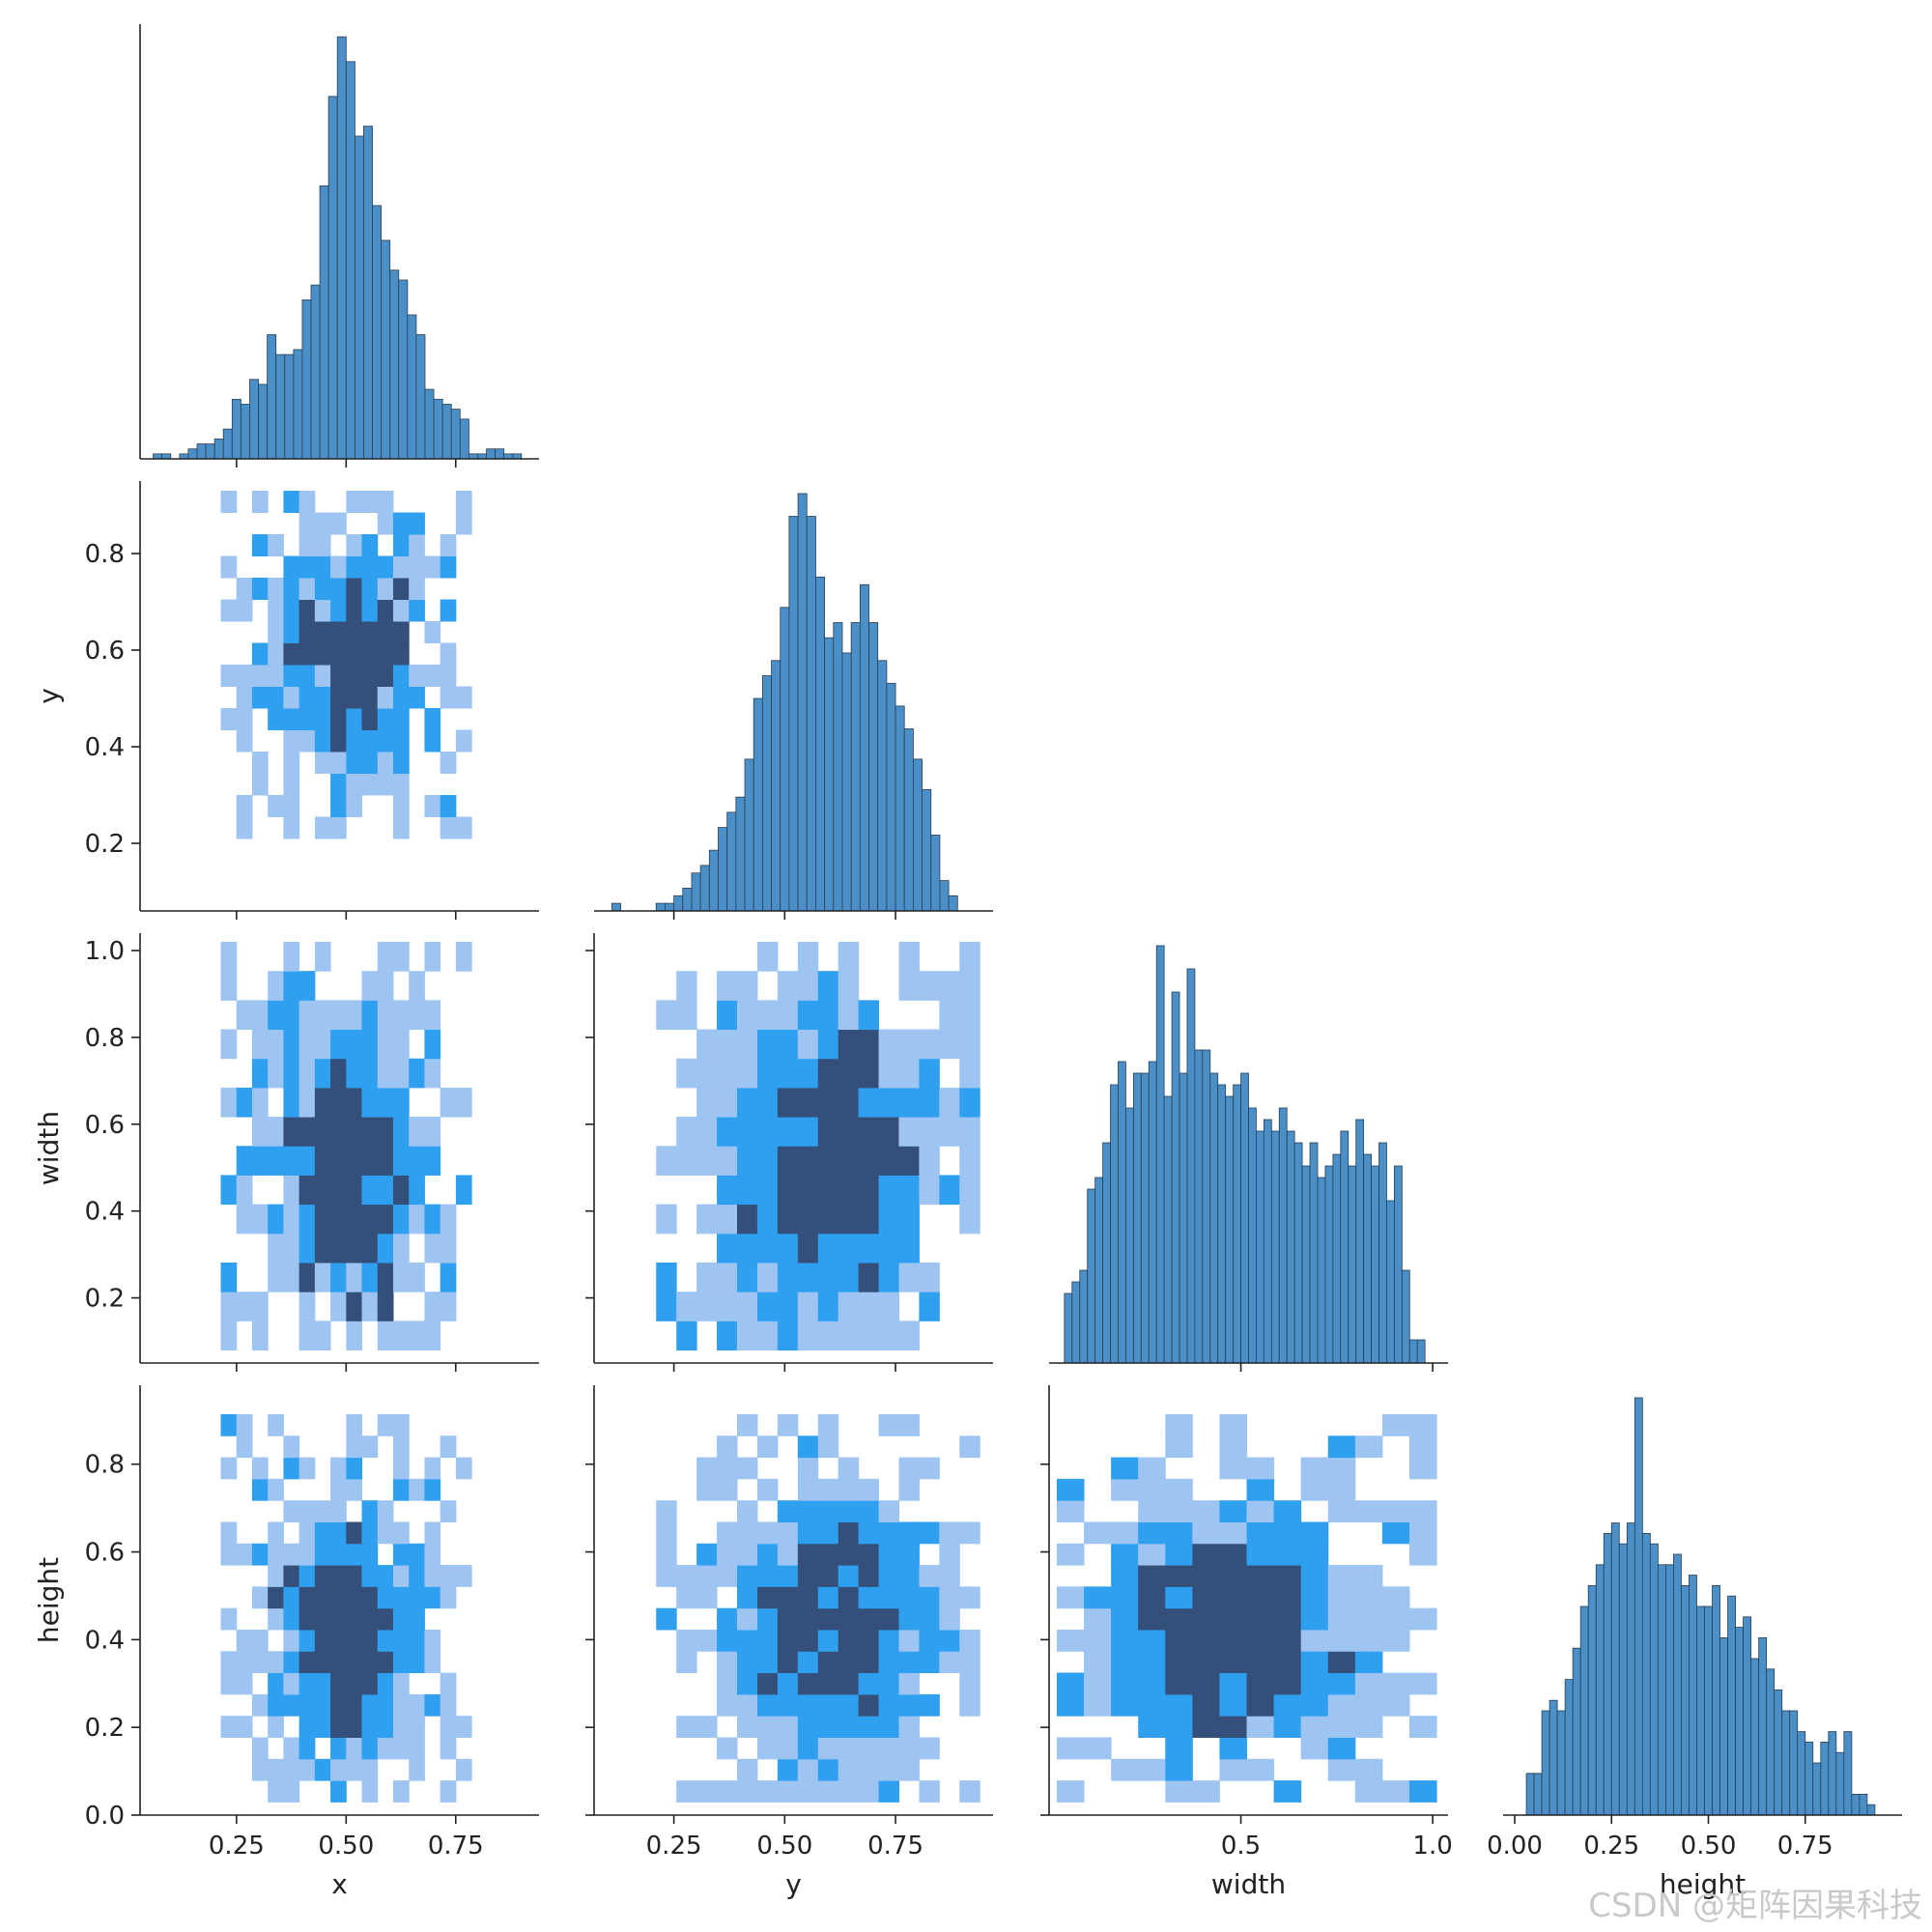 The image size is (1932, 1932). What do you see at coordinates (346, 1846) in the screenshot?
I see `x-tick-label: 0.50` at bounding box center [346, 1846].